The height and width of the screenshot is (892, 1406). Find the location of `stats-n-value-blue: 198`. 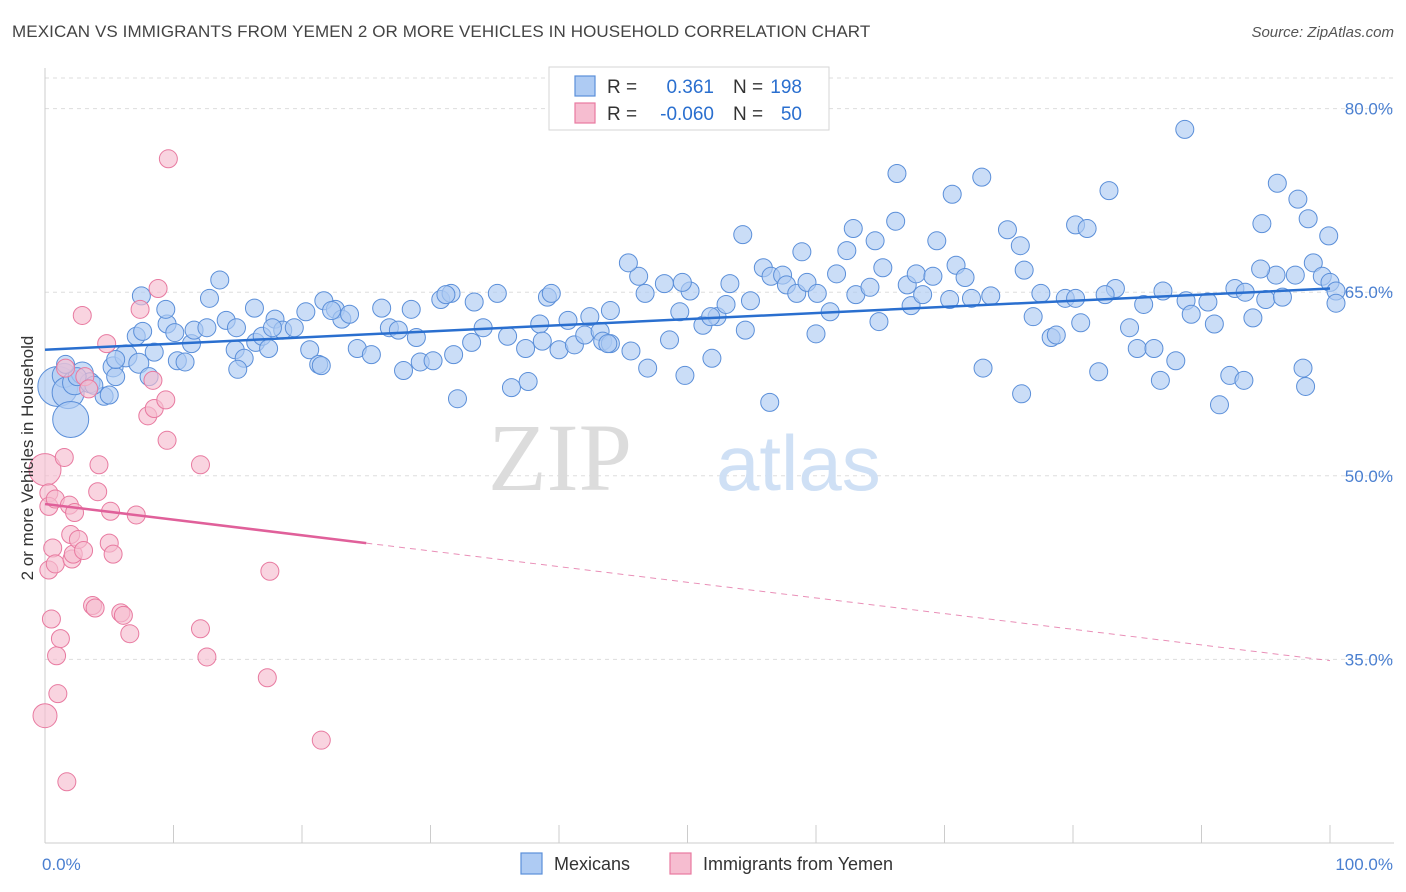

stats-n-value-blue: 198 is located at coordinates (786, 87).